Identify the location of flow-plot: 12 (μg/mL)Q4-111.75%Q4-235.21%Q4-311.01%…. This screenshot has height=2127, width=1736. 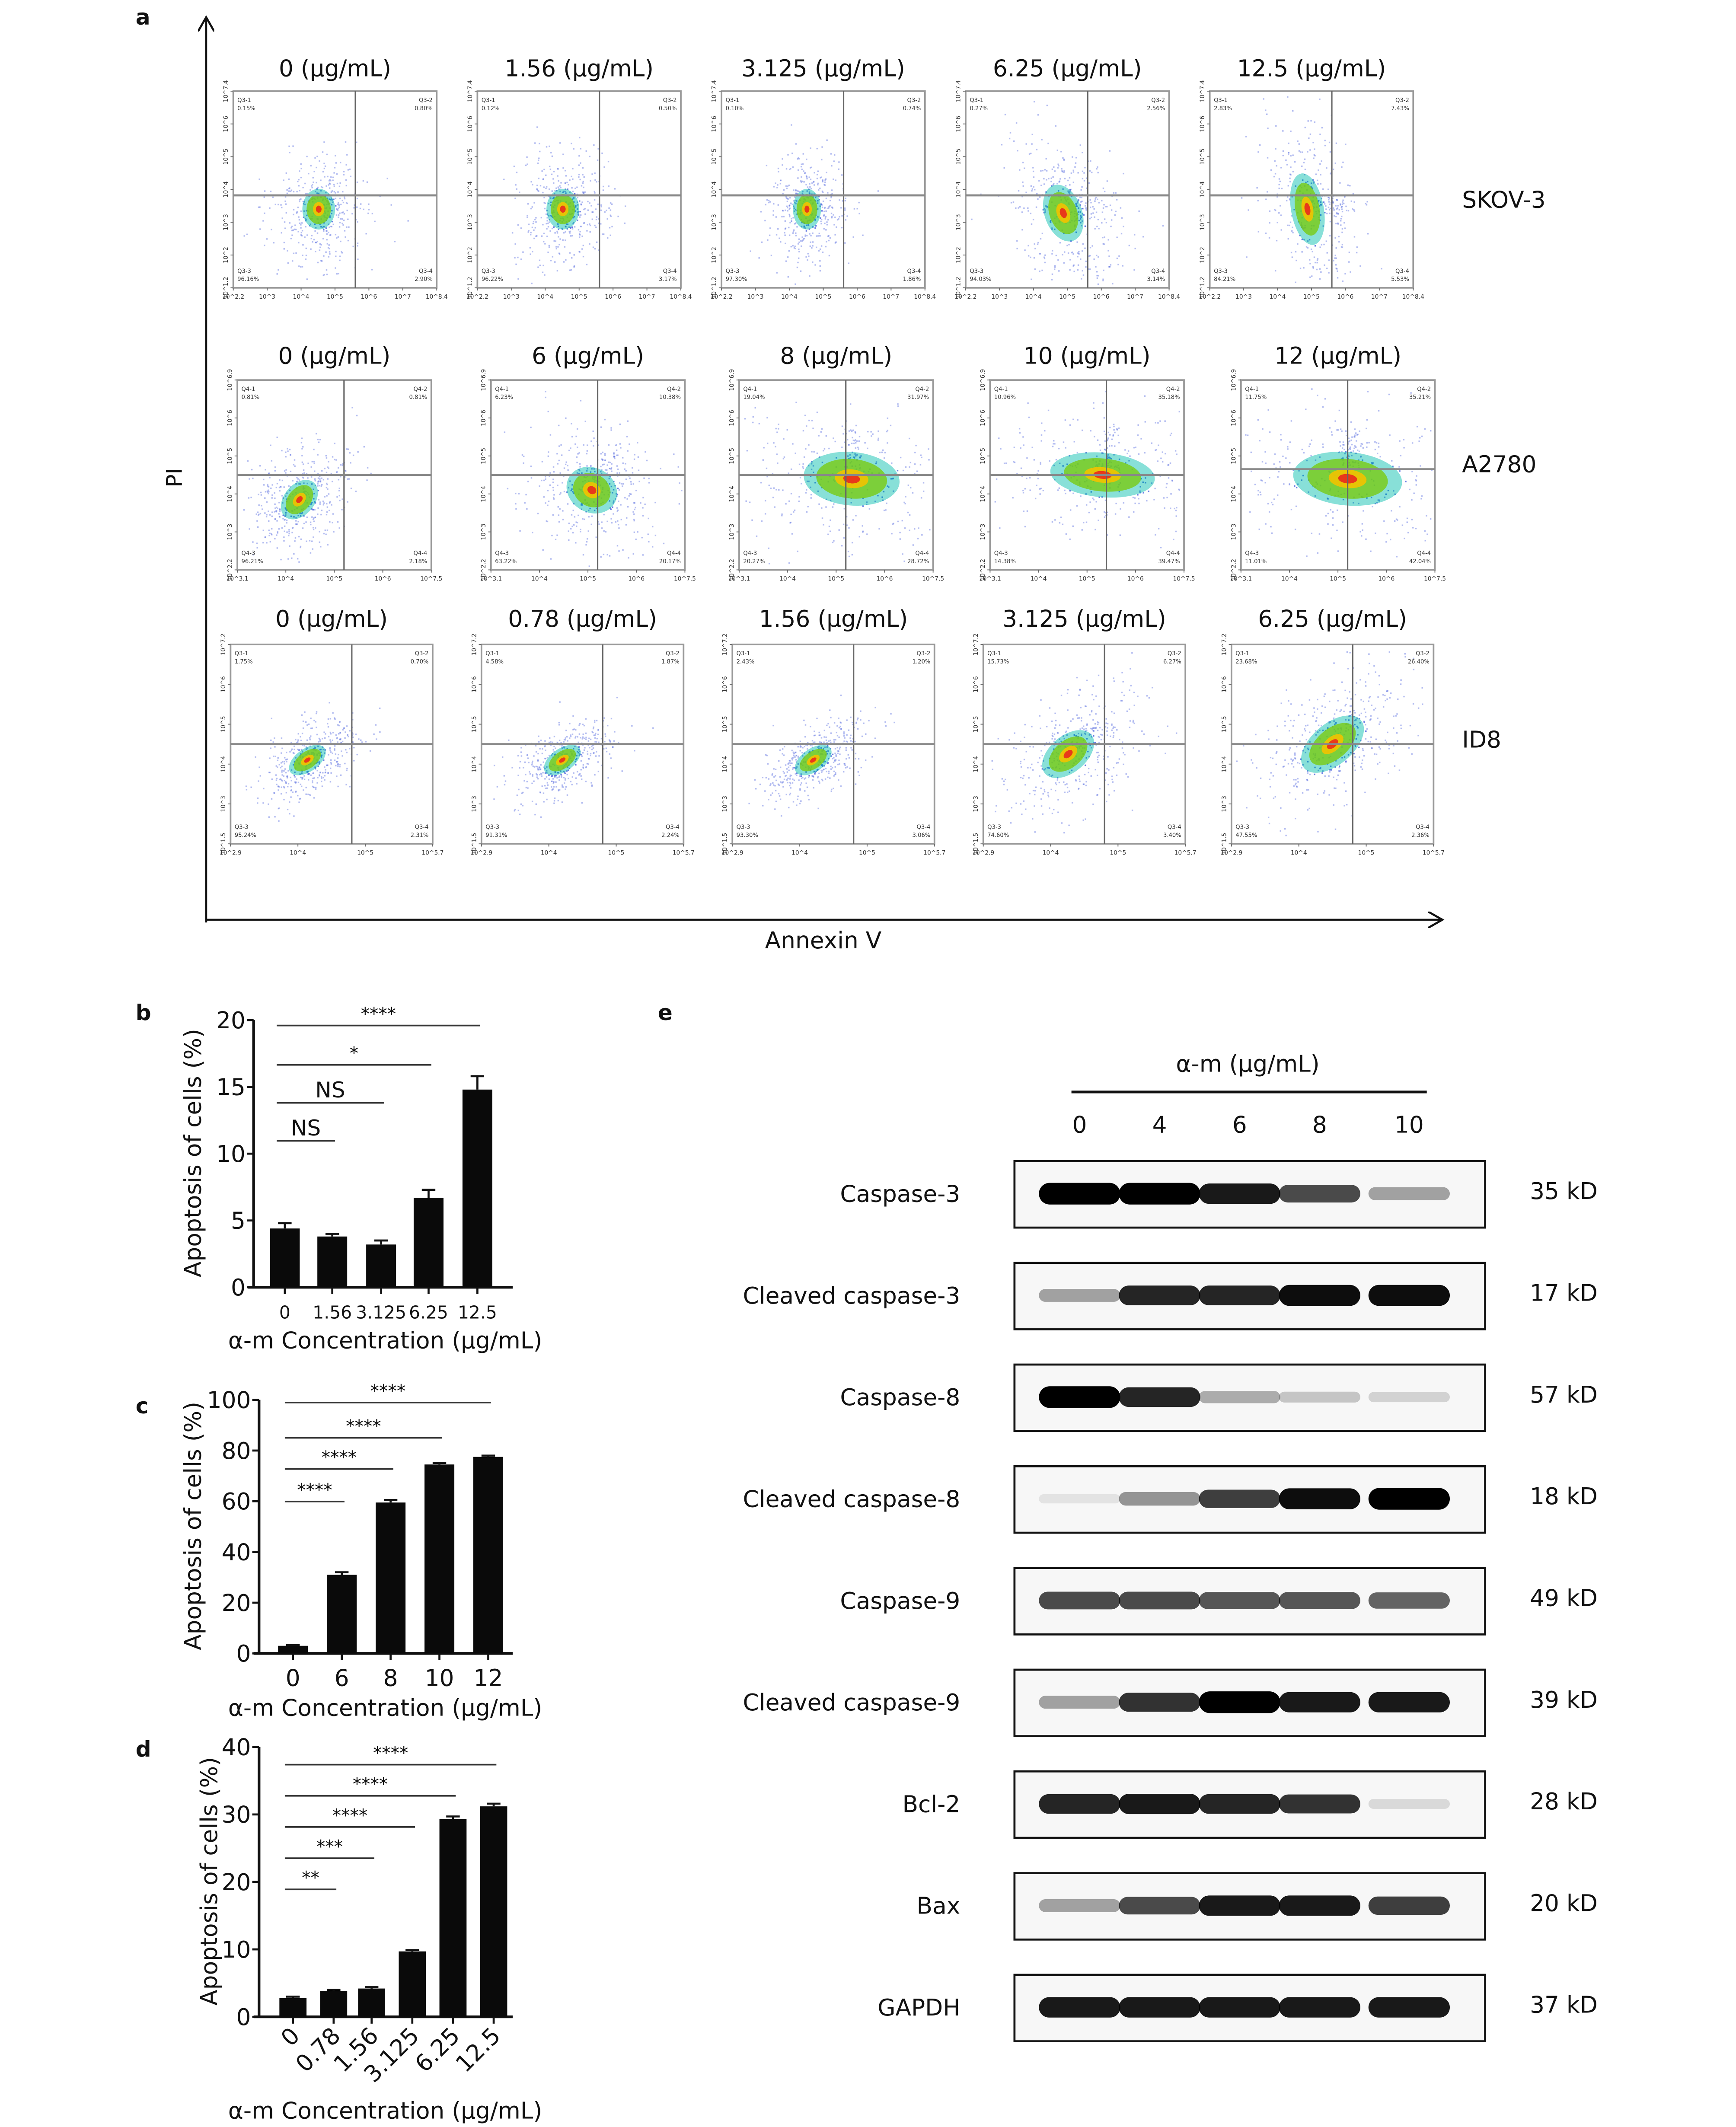
(1338, 462).